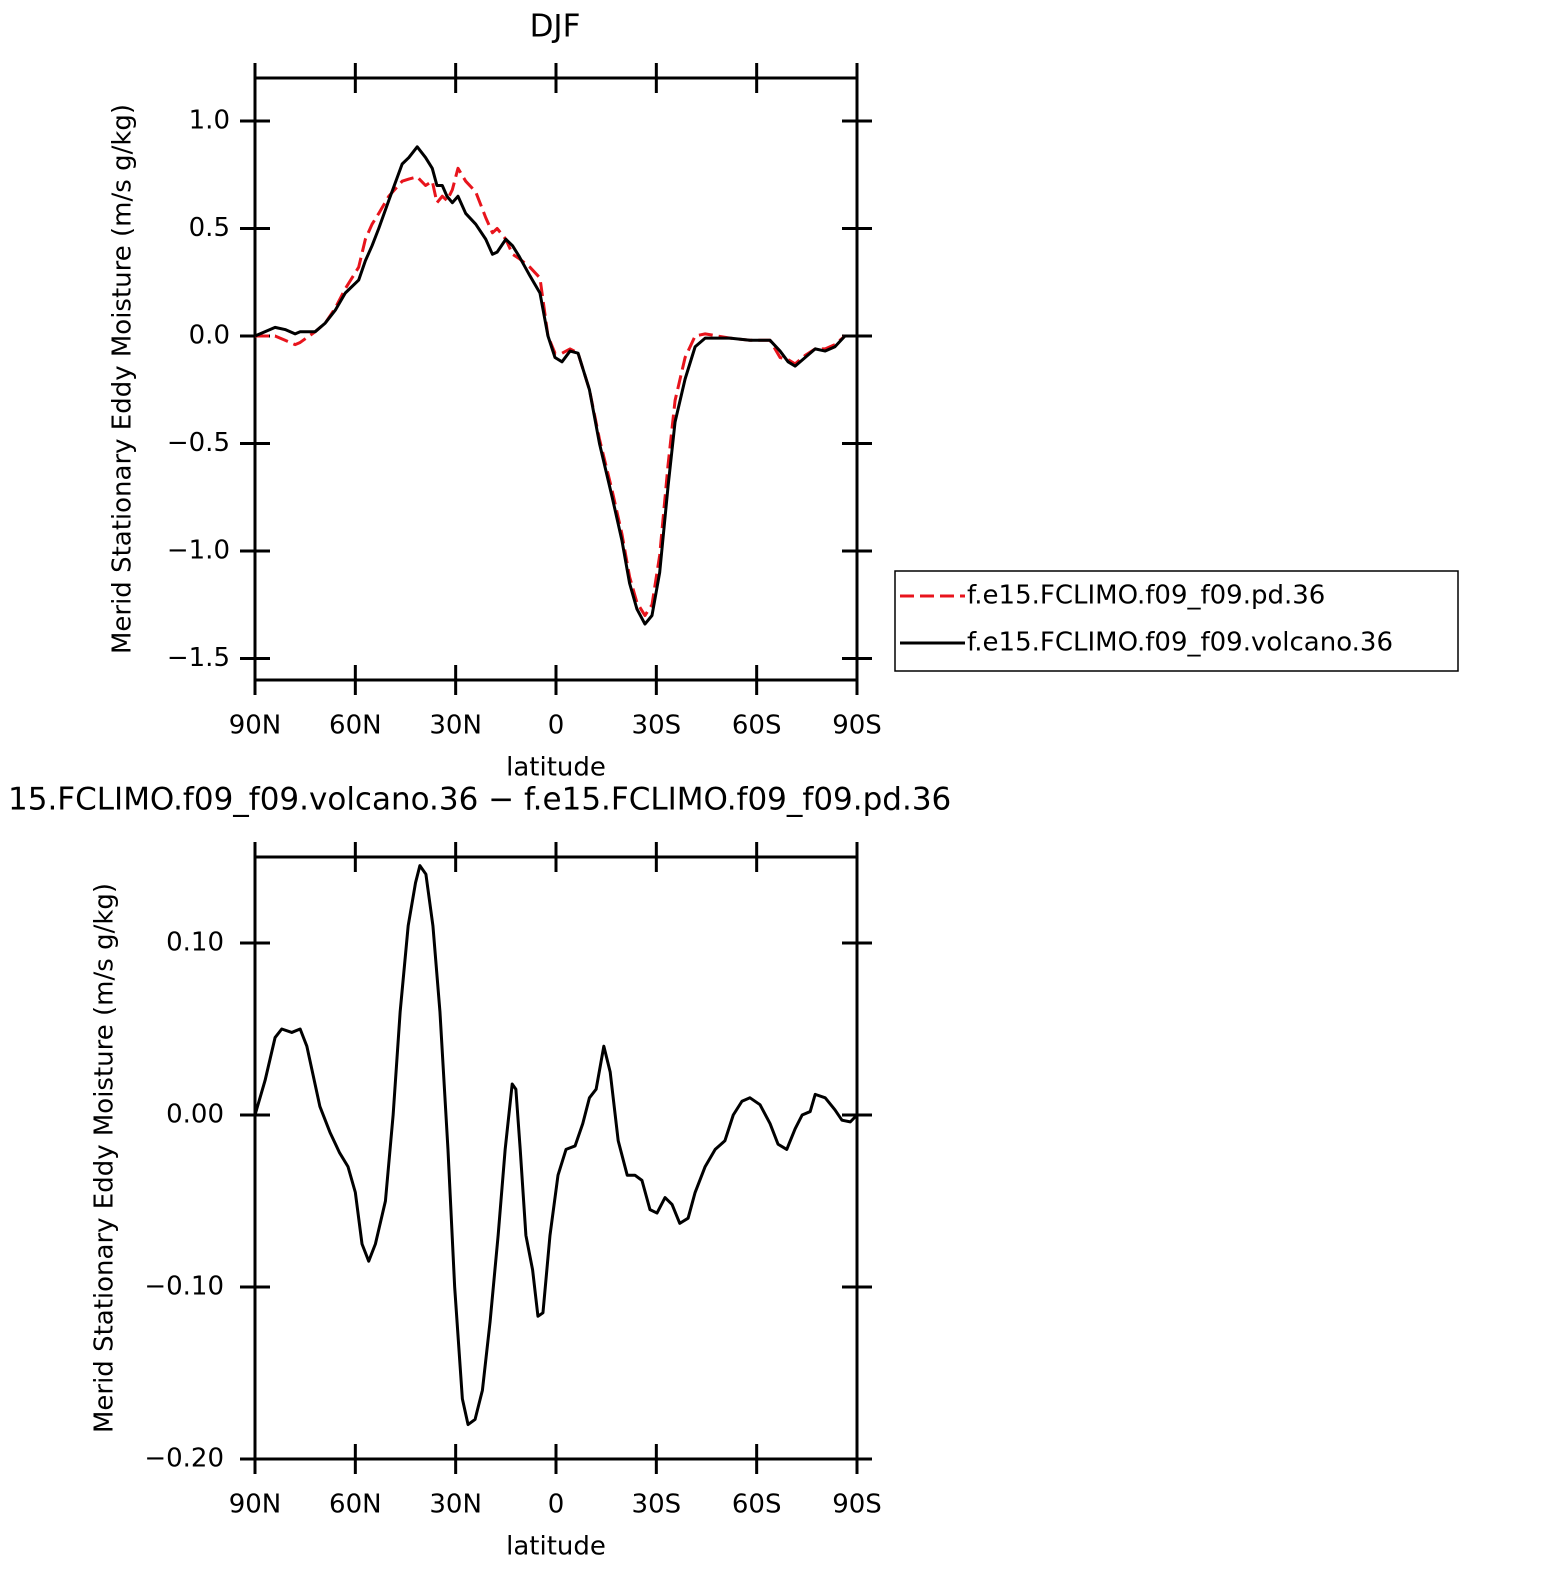 The height and width of the screenshot is (1569, 1566). I want to click on y-tick-label: −0.20, so click(184, 1459).